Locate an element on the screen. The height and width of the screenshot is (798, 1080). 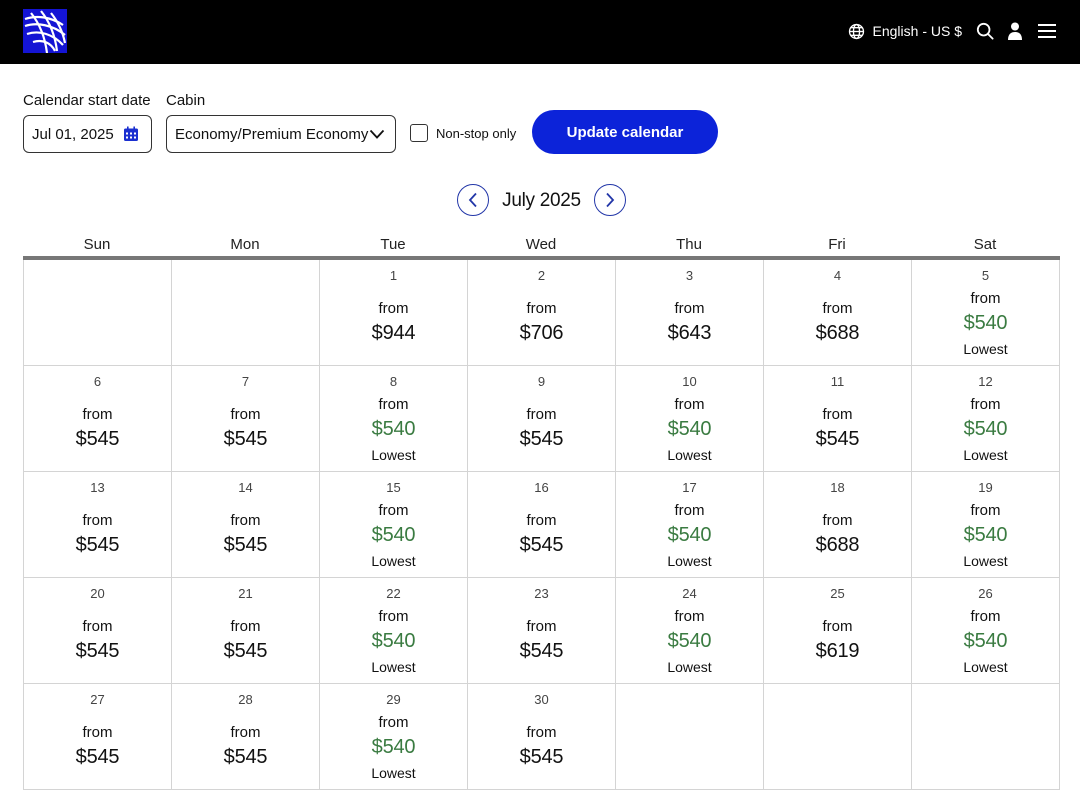
calendar-day-cell: 21 from $545 is located at coordinates (246, 631).